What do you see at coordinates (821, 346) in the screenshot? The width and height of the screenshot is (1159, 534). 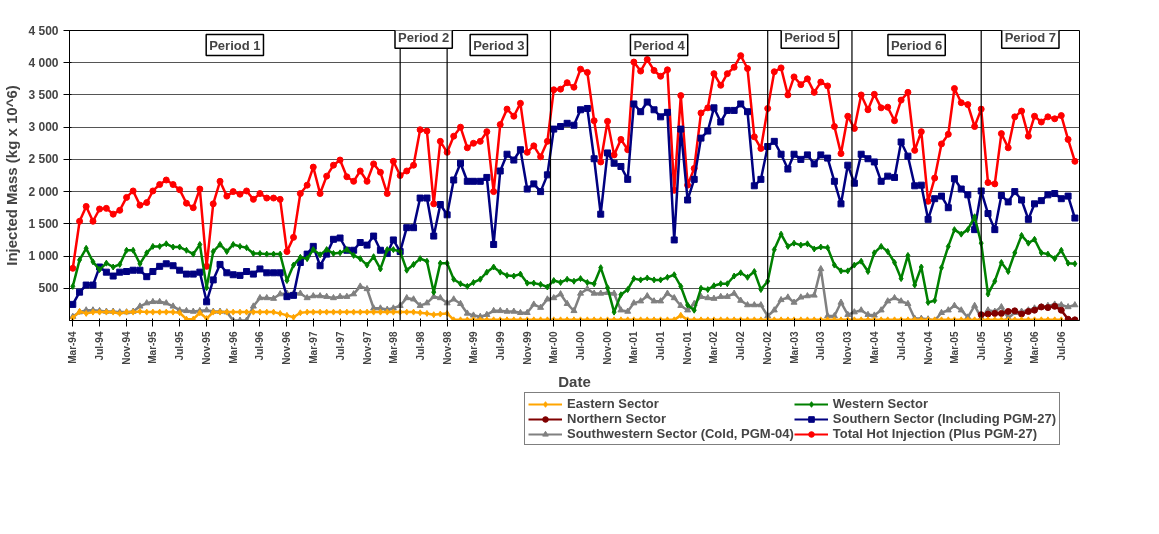 I see `x-tick-label: Jul-03` at bounding box center [821, 346].